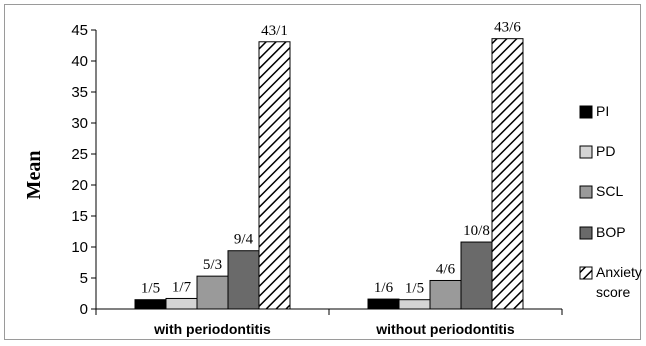 This screenshot has height=346, width=646. Describe the element at coordinates (34, 175) in the screenshot. I see `y-axis-label: Mean` at that location.